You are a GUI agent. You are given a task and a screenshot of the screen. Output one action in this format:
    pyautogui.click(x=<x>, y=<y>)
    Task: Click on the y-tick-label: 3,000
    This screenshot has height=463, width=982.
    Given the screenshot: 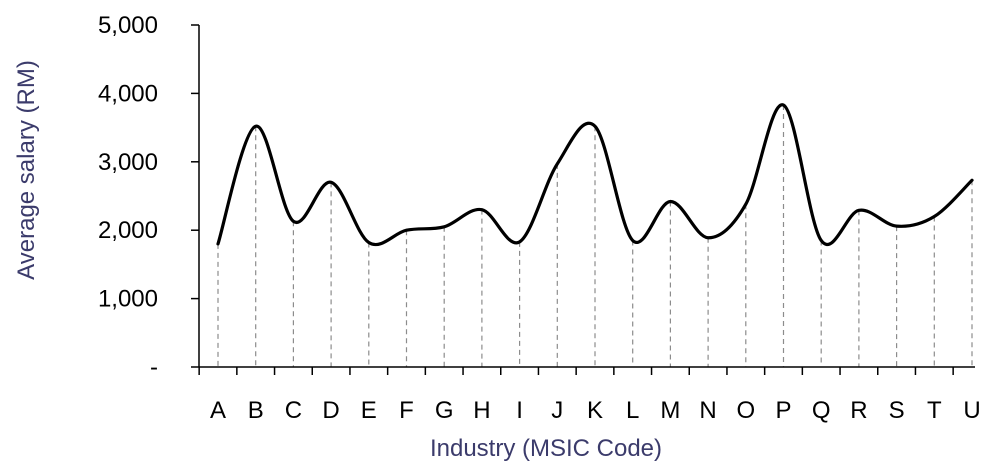 What is the action you would take?
    pyautogui.click(x=128, y=162)
    